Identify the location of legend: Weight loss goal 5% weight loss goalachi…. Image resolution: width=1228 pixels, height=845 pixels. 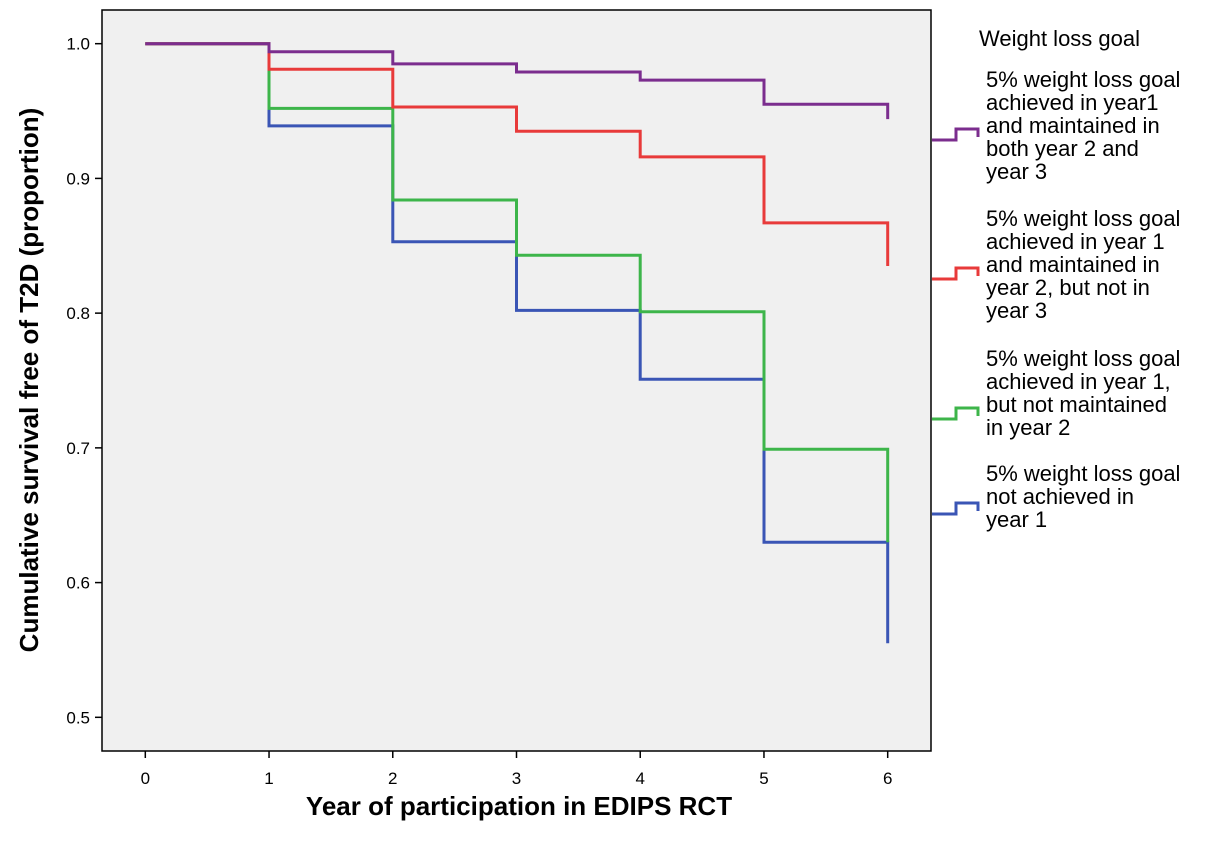
(1056, 279).